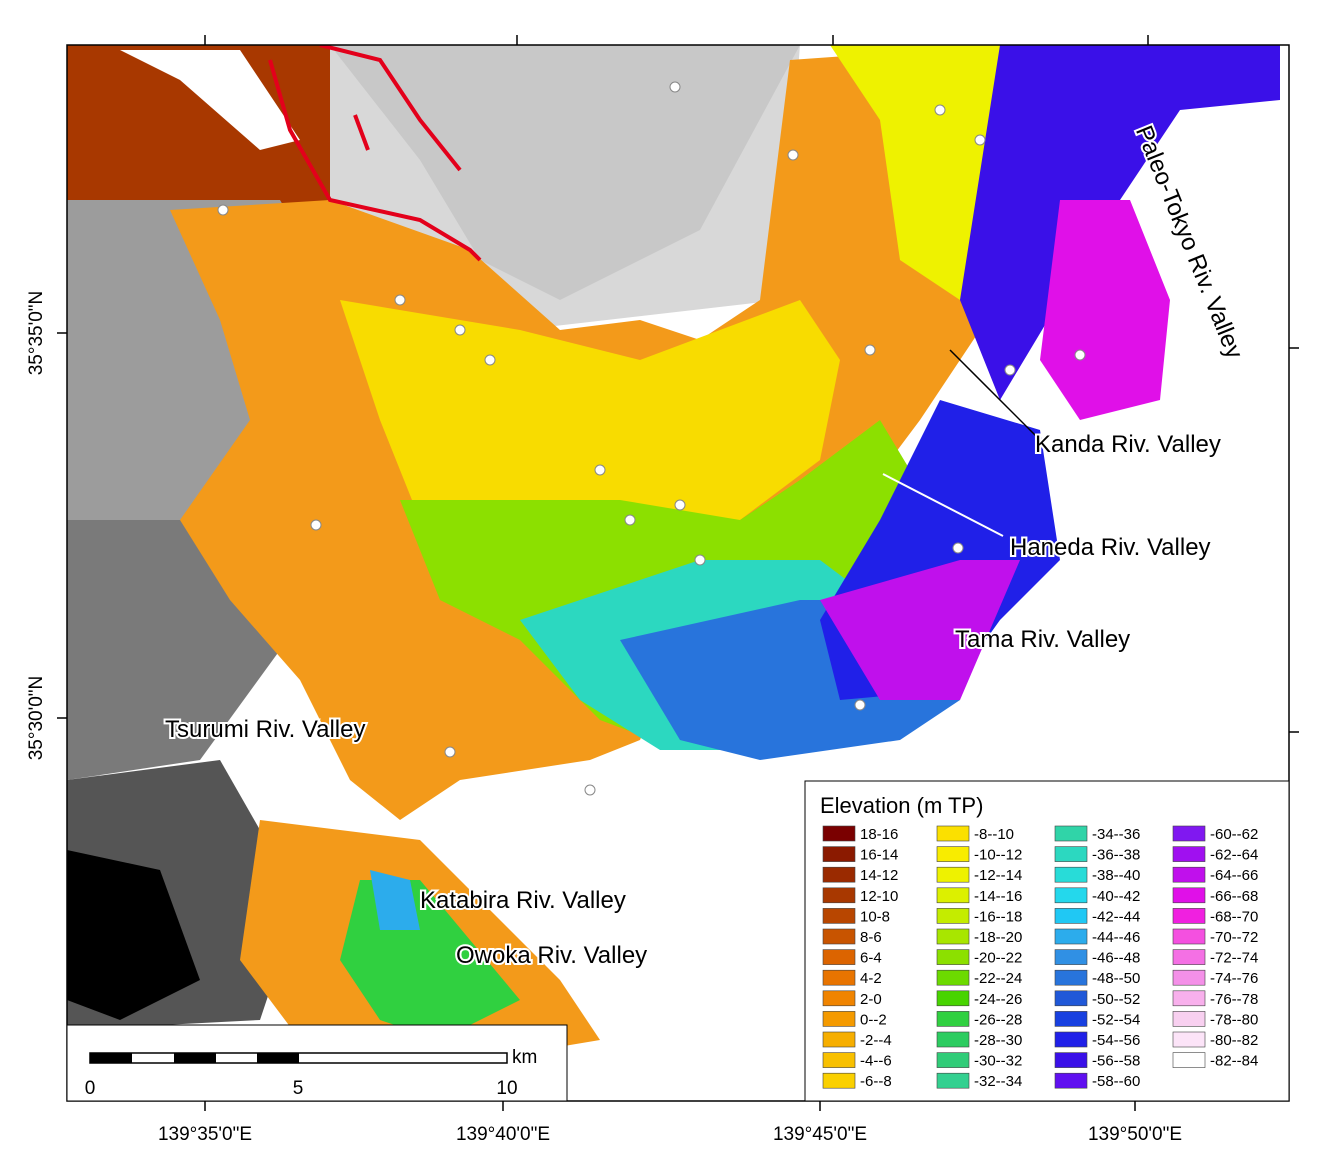 The width and height of the screenshot is (1333, 1173). What do you see at coordinates (205, 1134) in the screenshot?
I see `longitude-label: 139°35'0"E` at bounding box center [205, 1134].